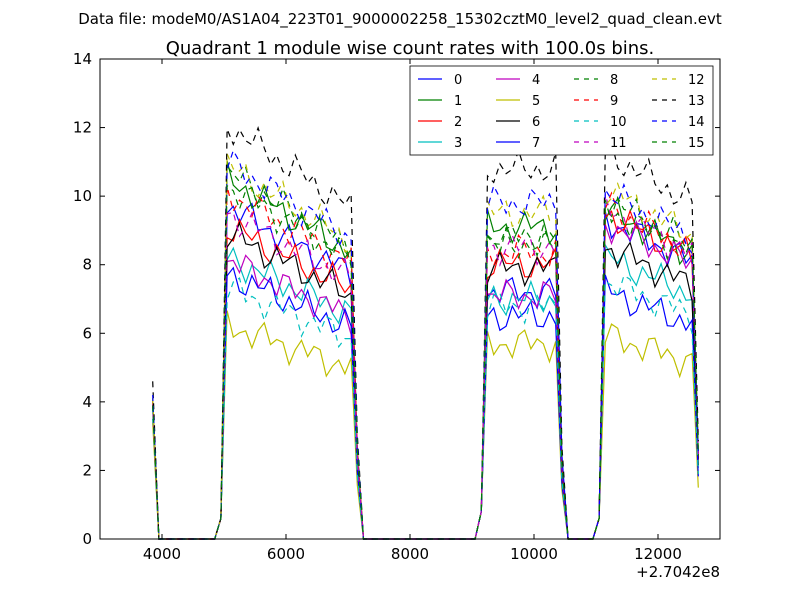  What do you see at coordinates (678, 572) in the screenshot?
I see `x-offset-label: +2.7042e8` at bounding box center [678, 572].